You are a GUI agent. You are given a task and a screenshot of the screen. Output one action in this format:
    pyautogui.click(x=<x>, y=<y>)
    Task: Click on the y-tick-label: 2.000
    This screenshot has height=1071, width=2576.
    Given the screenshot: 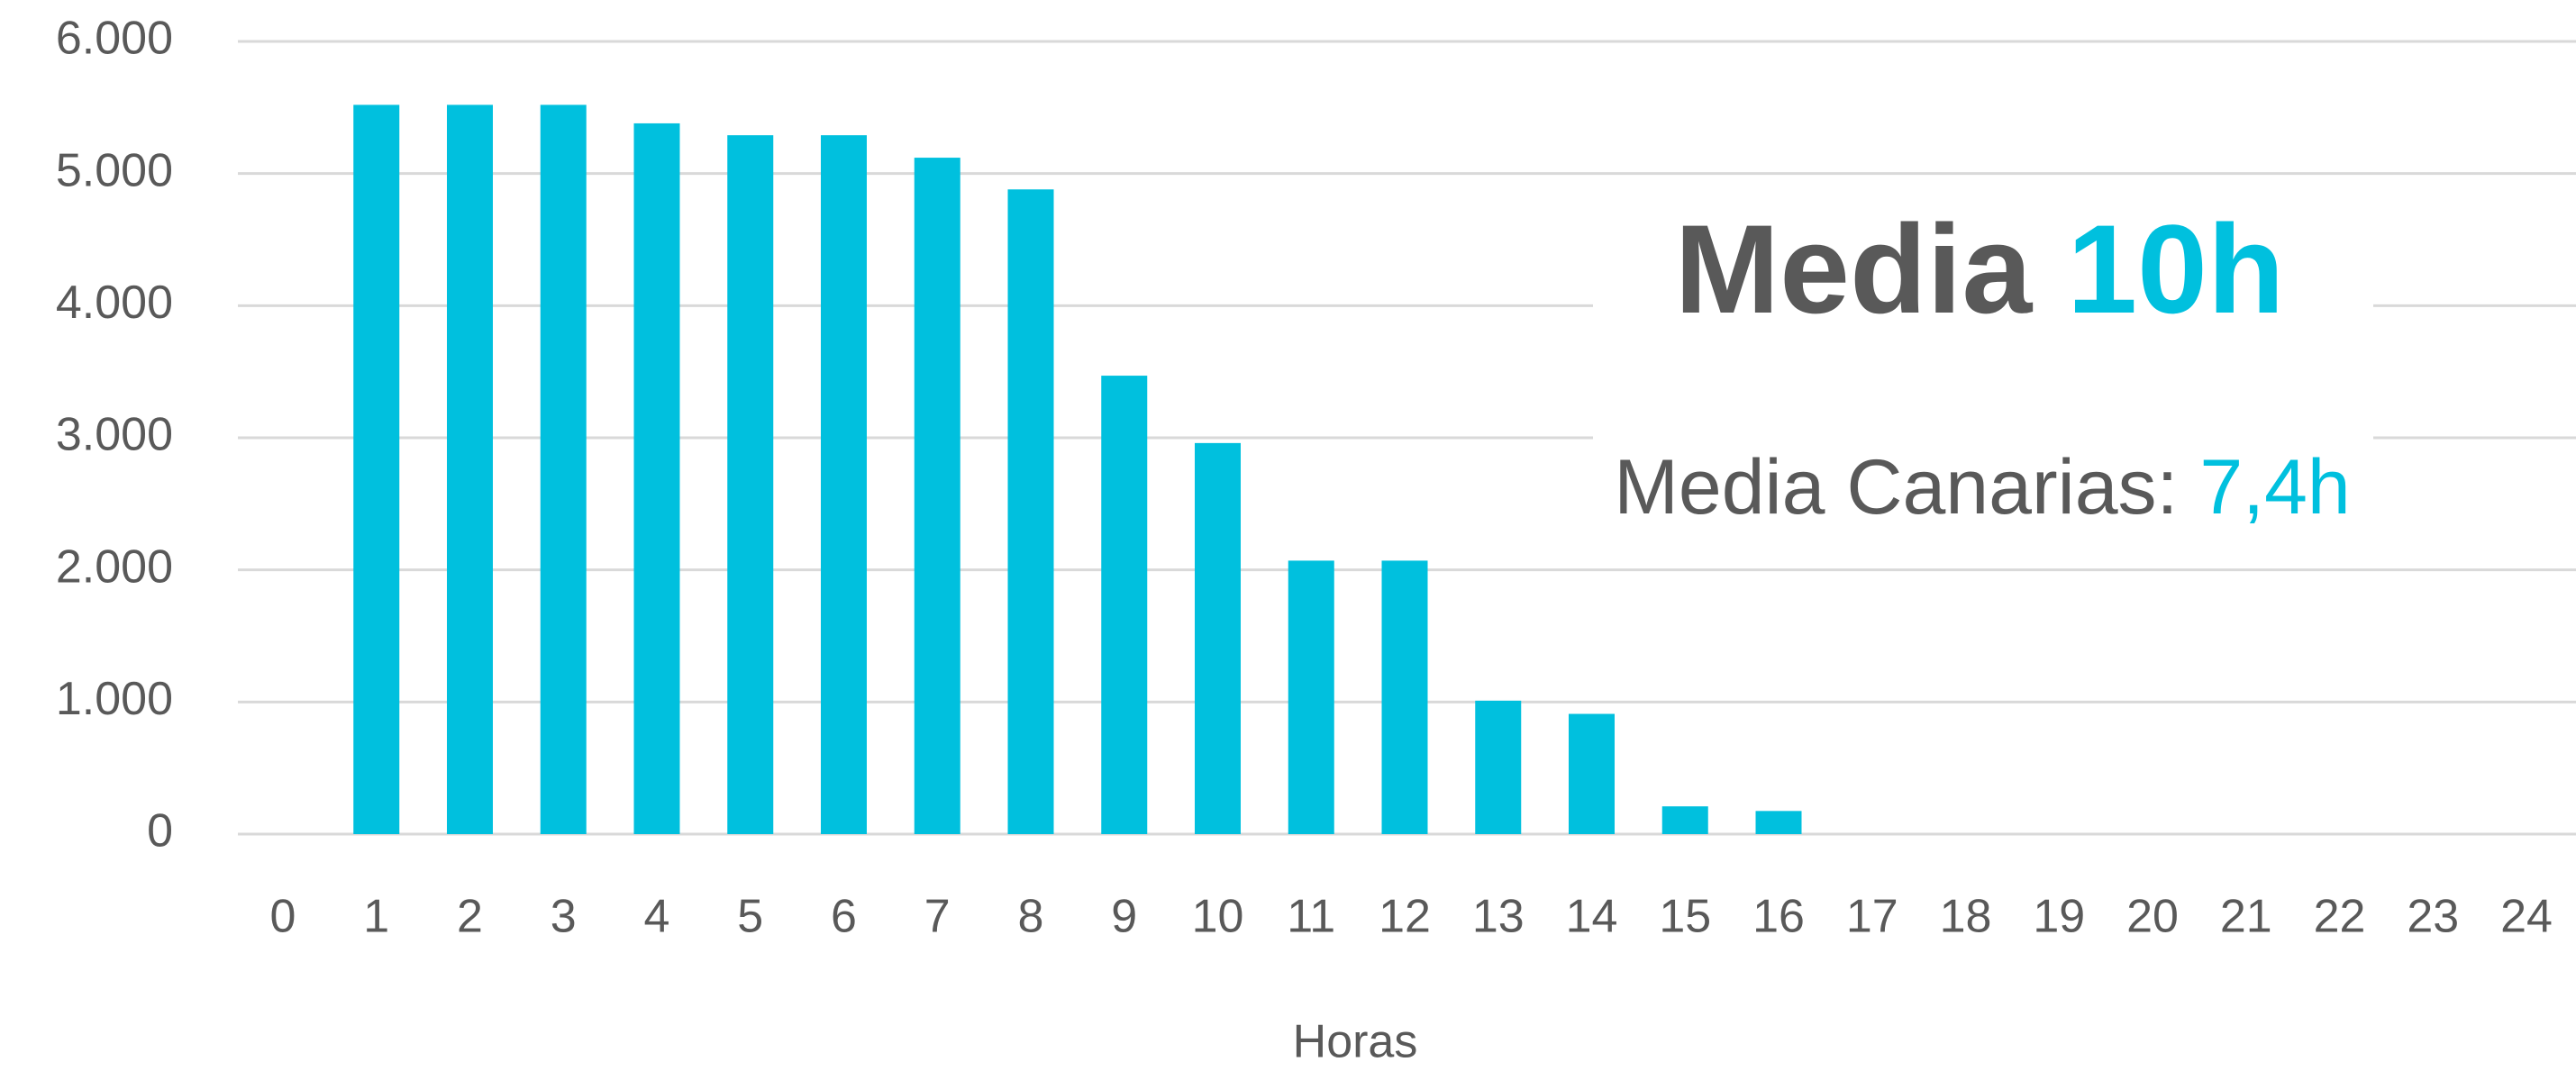 What is the action you would take?
    pyautogui.click(x=114, y=567)
    